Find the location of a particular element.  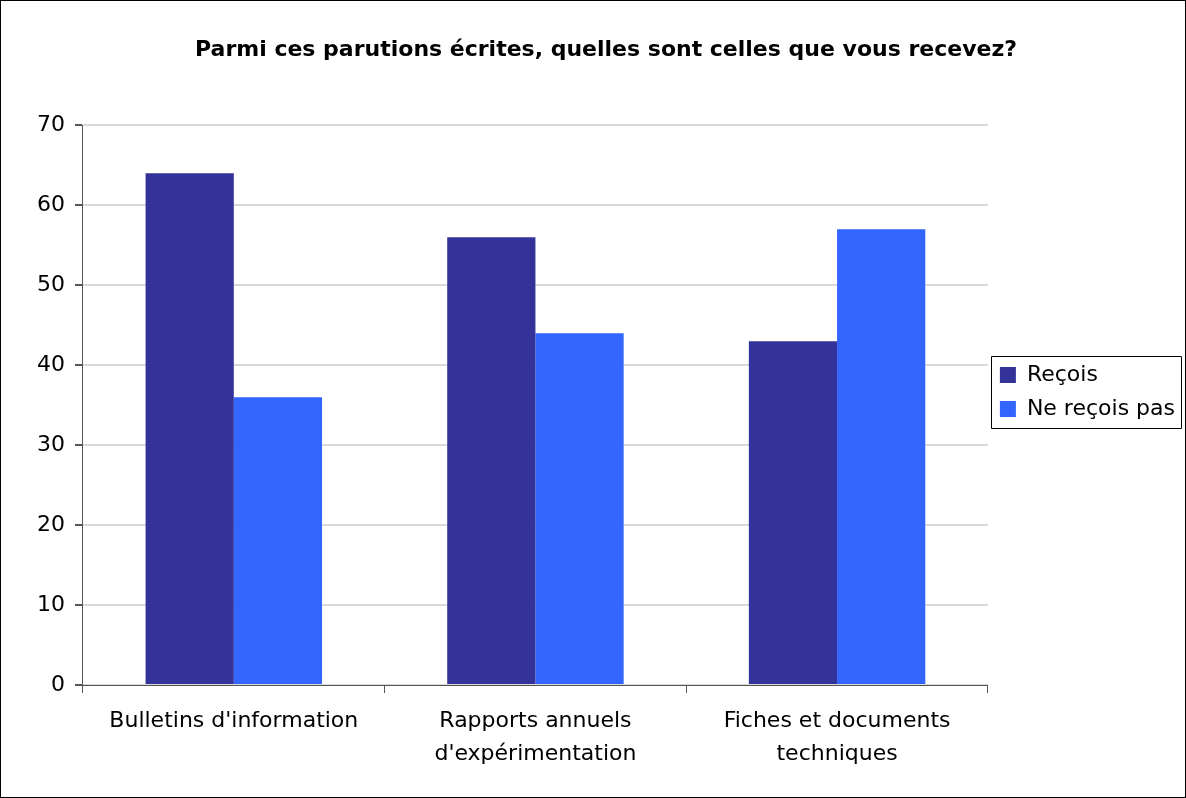

legend-label: Ne reçois pas is located at coordinates (1101, 407).